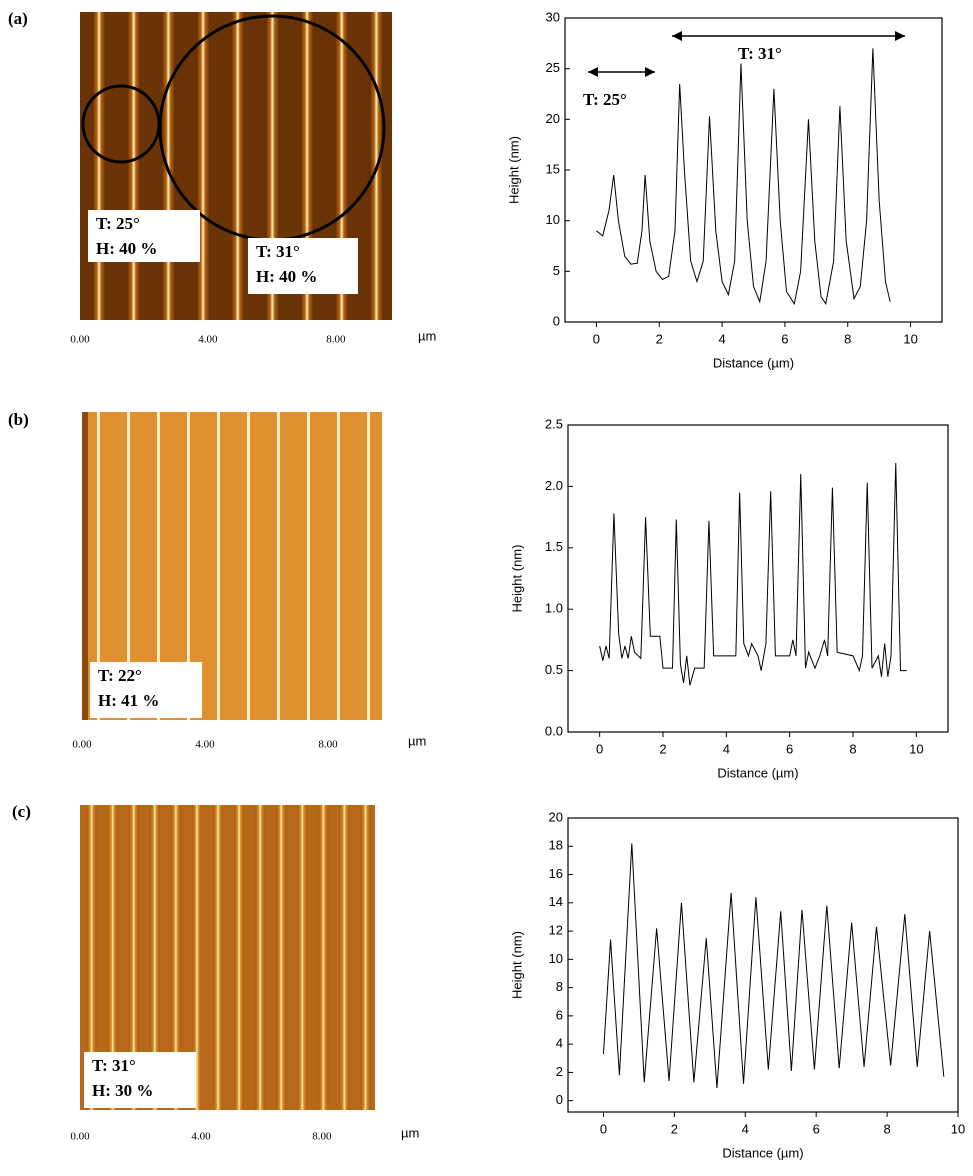 The width and height of the screenshot is (973, 1176). Describe the element at coordinates (559, 986) in the screenshot. I see `y-tick-label: 8` at that location.